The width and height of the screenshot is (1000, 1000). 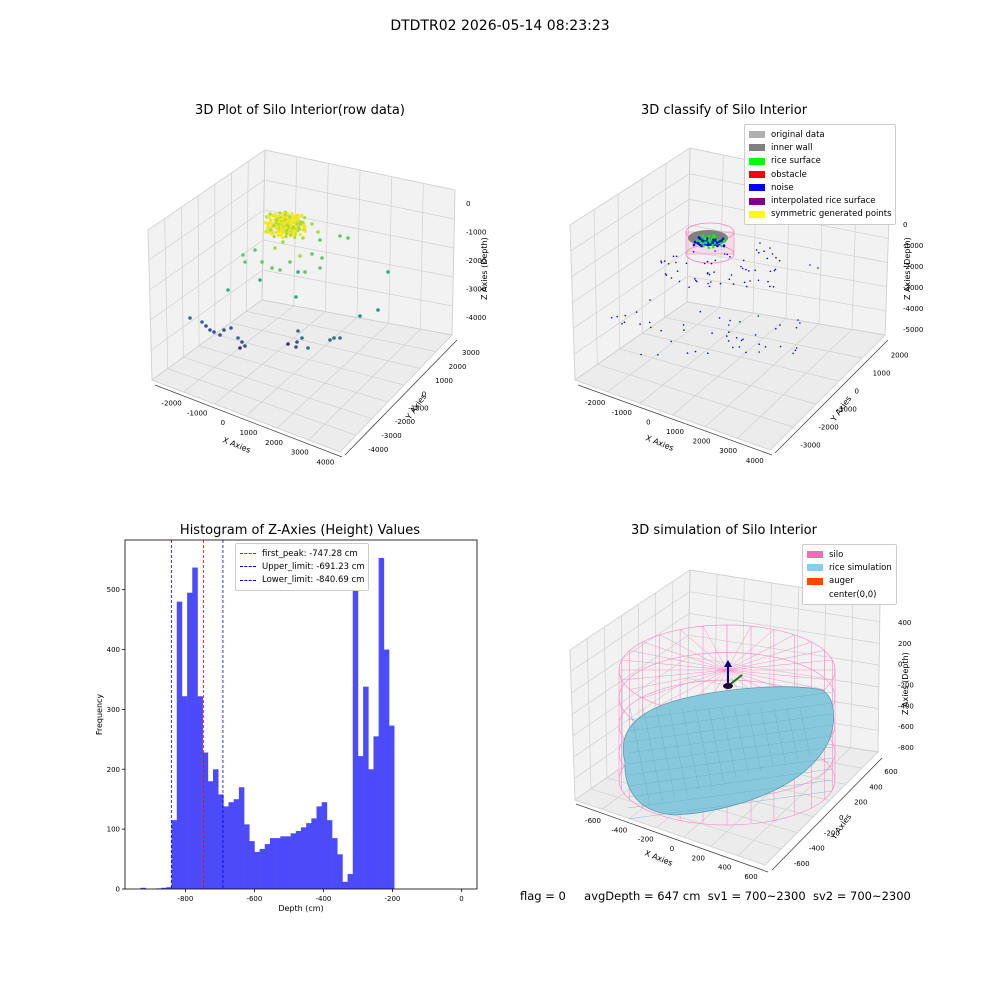 I want to click on legend-label: auger, so click(x=841, y=581).